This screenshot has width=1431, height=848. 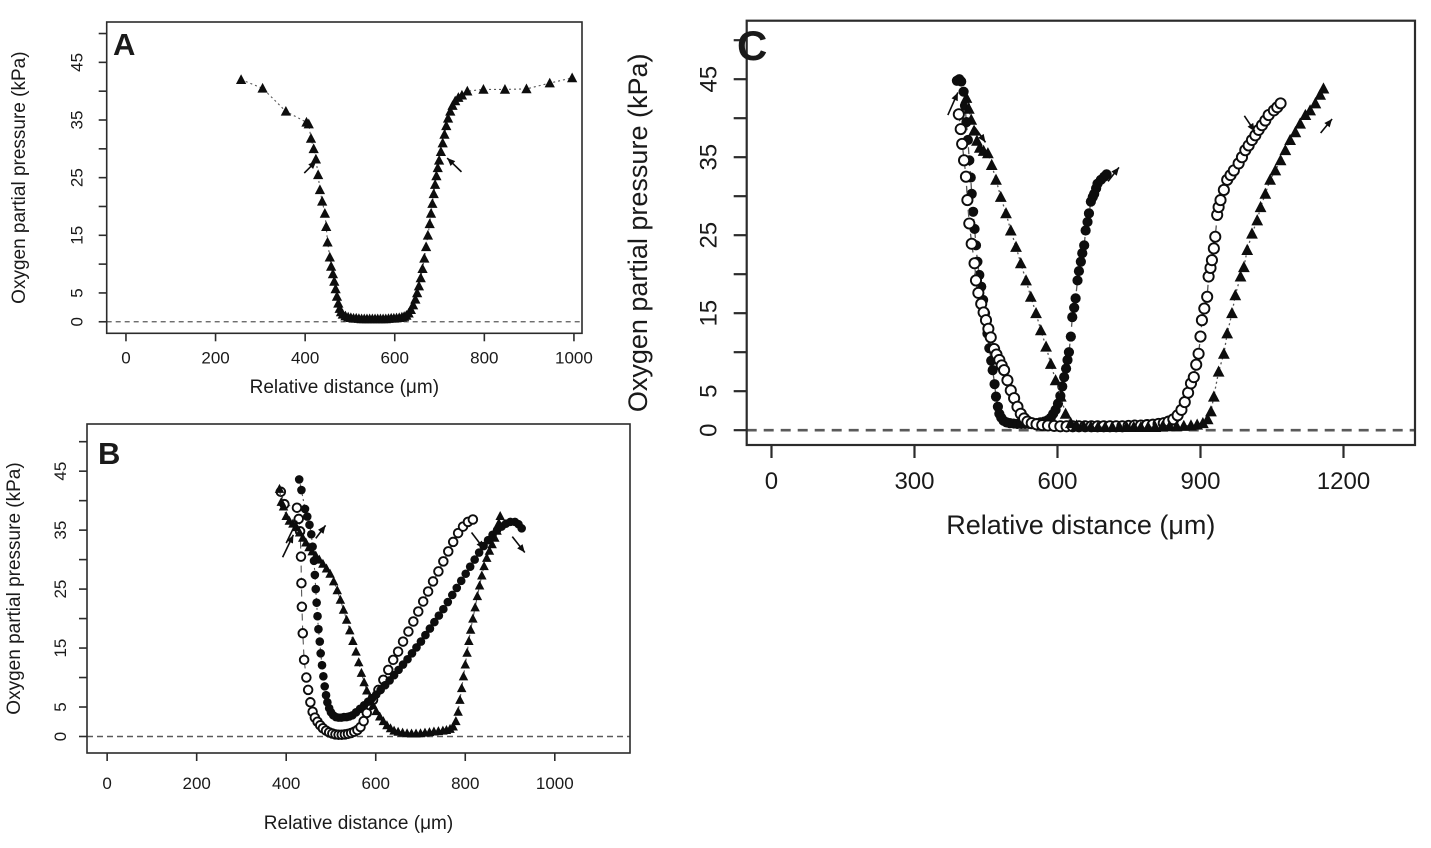 What do you see at coordinates (14, 588) in the screenshot?
I see `y-axis-title: Oxygen partial pressure (kPa)` at bounding box center [14, 588].